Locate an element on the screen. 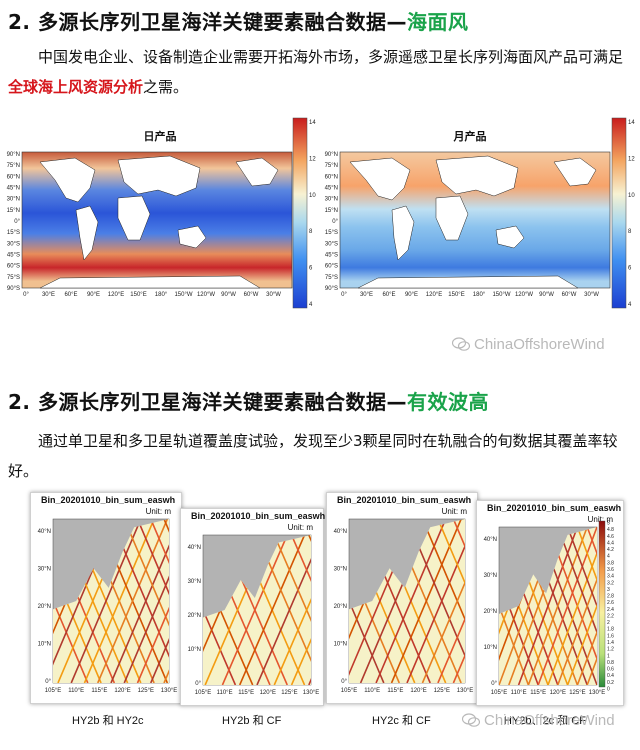 This screenshot has width=640, height=750. colorbar-tick-label: 14 is located at coordinates (631, 123).